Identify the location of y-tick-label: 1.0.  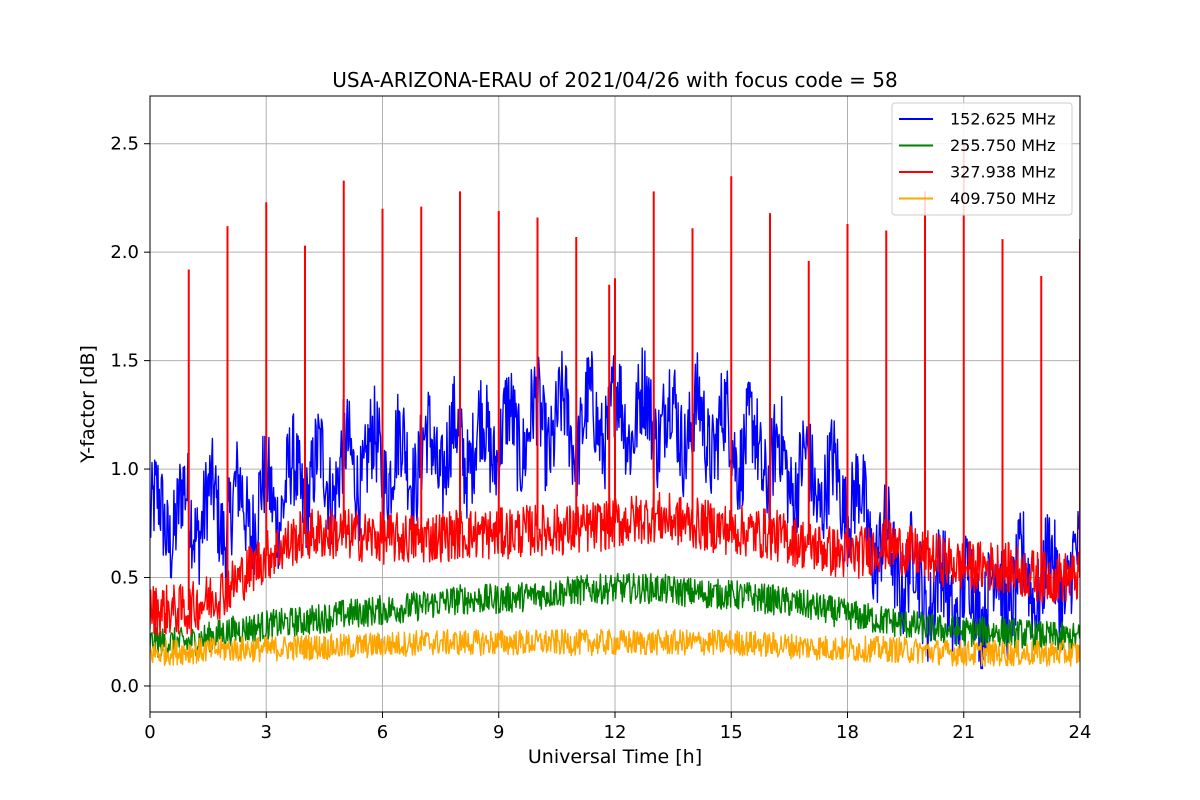
(124, 469).